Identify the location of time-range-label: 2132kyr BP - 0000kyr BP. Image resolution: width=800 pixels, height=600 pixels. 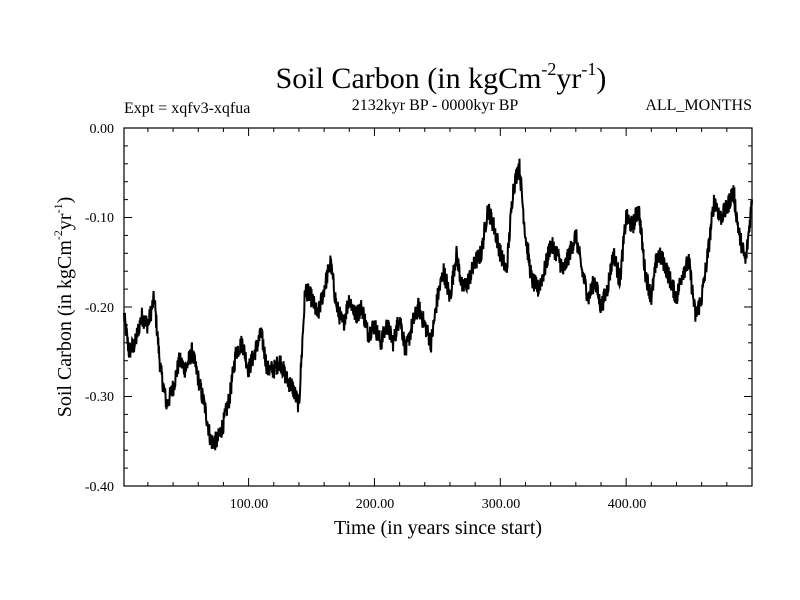
(435, 105).